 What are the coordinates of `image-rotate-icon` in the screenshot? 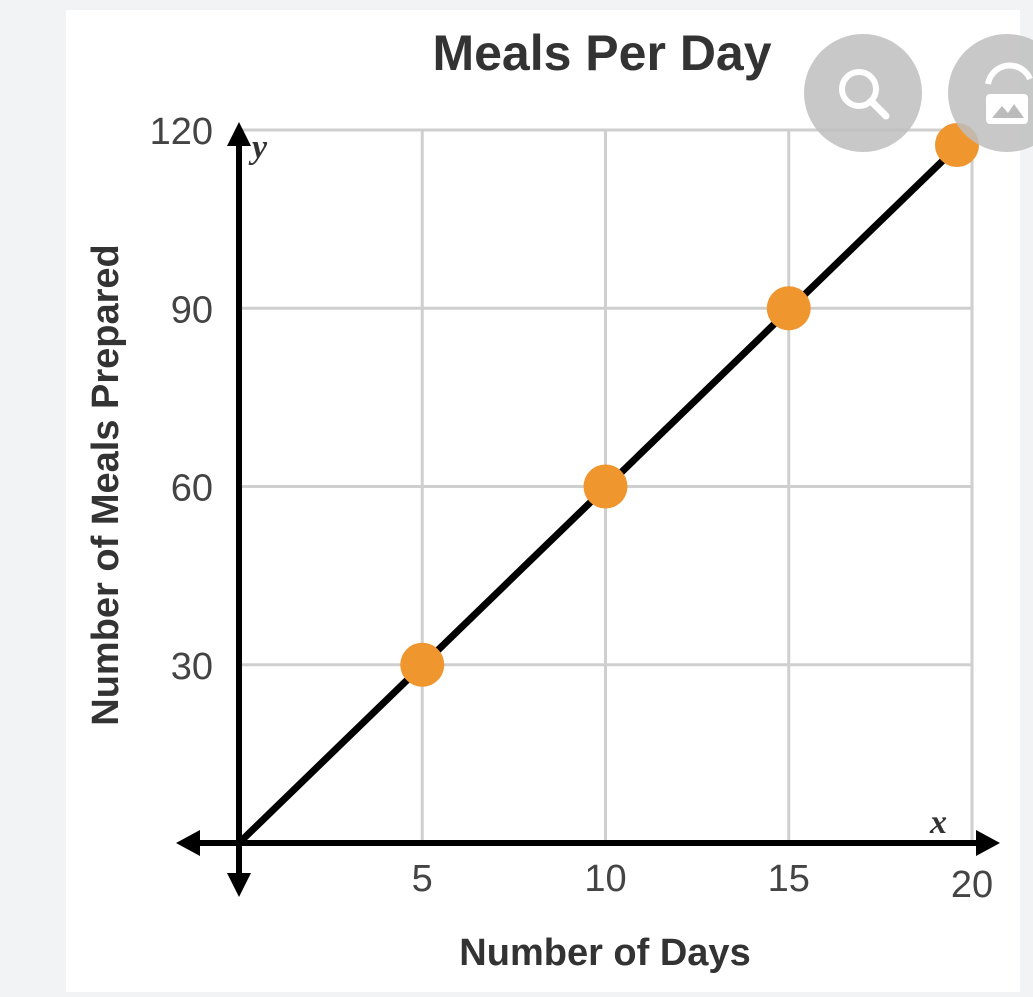 It's located at (1009, 93).